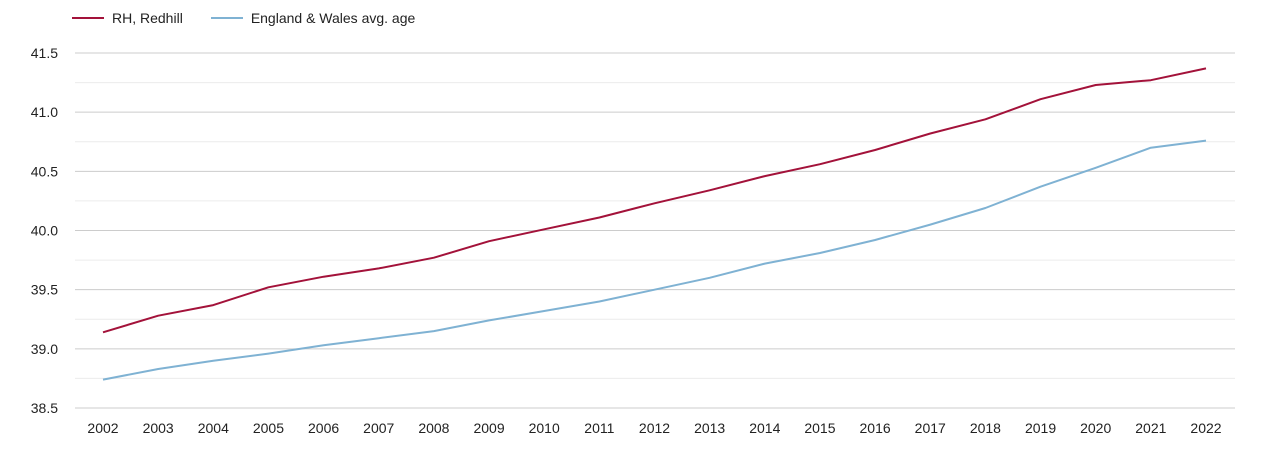 The width and height of the screenshot is (1270, 450). I want to click on y-tick-label: 38.5, so click(44, 408).